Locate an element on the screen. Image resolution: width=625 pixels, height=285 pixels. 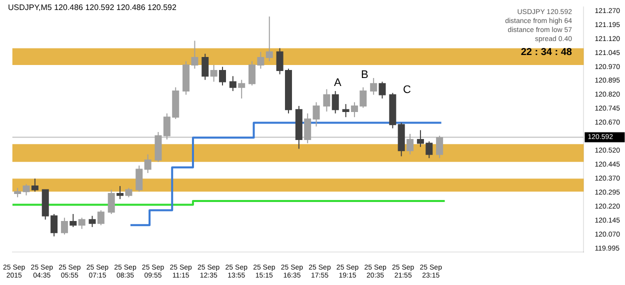
annotation: 22 : 34 : 48 is located at coordinates (546, 52).